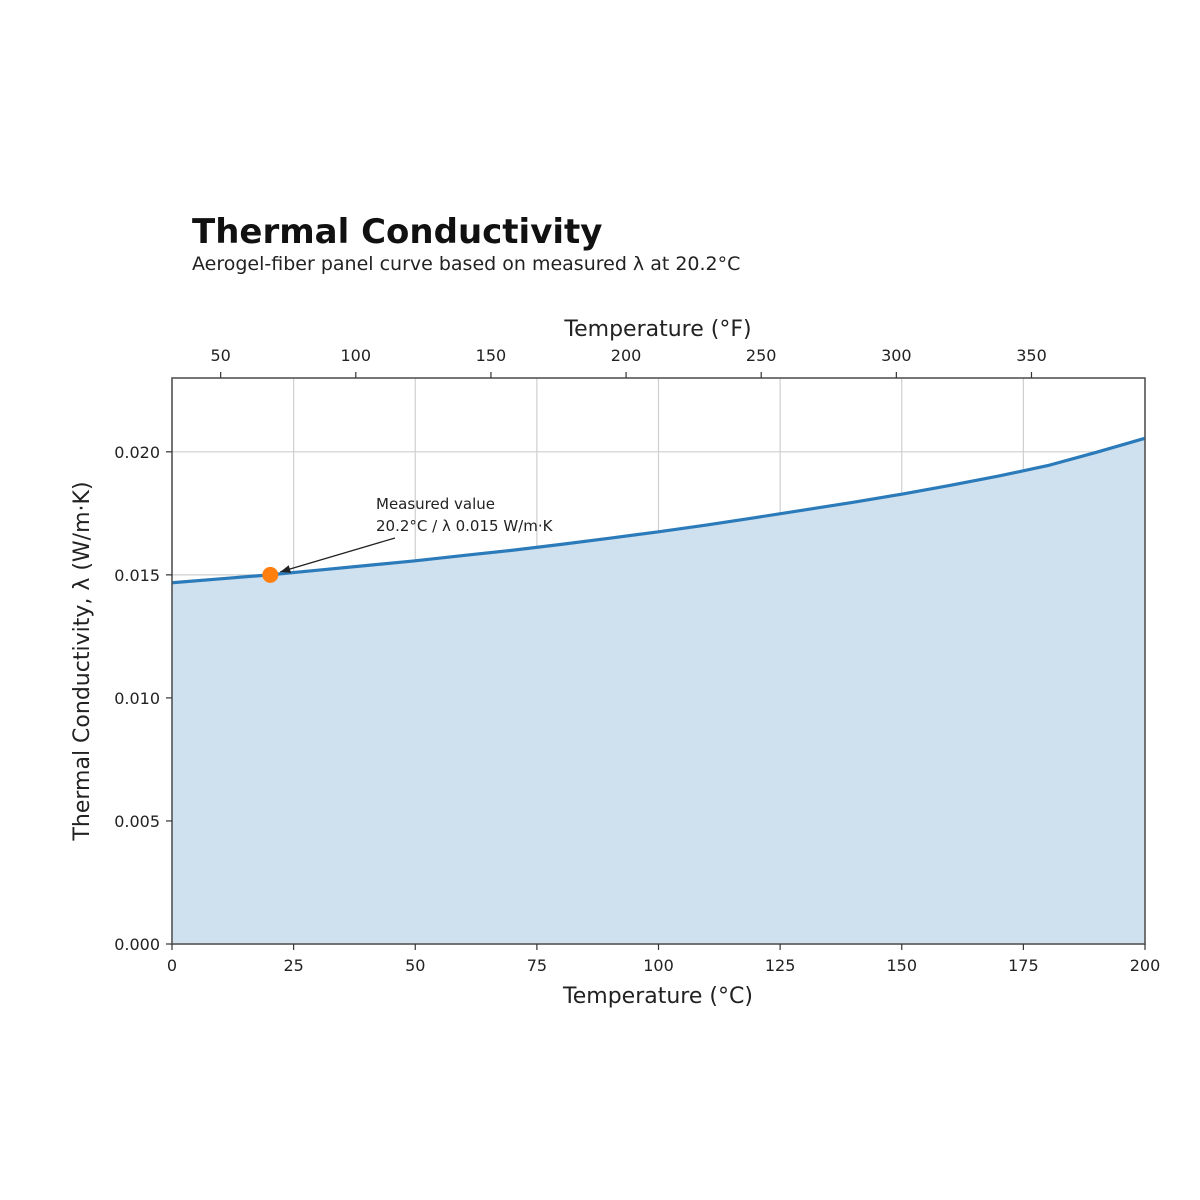 The width and height of the screenshot is (1200, 1200). What do you see at coordinates (415, 965) in the screenshot?
I see `x-tick-label: 50` at bounding box center [415, 965].